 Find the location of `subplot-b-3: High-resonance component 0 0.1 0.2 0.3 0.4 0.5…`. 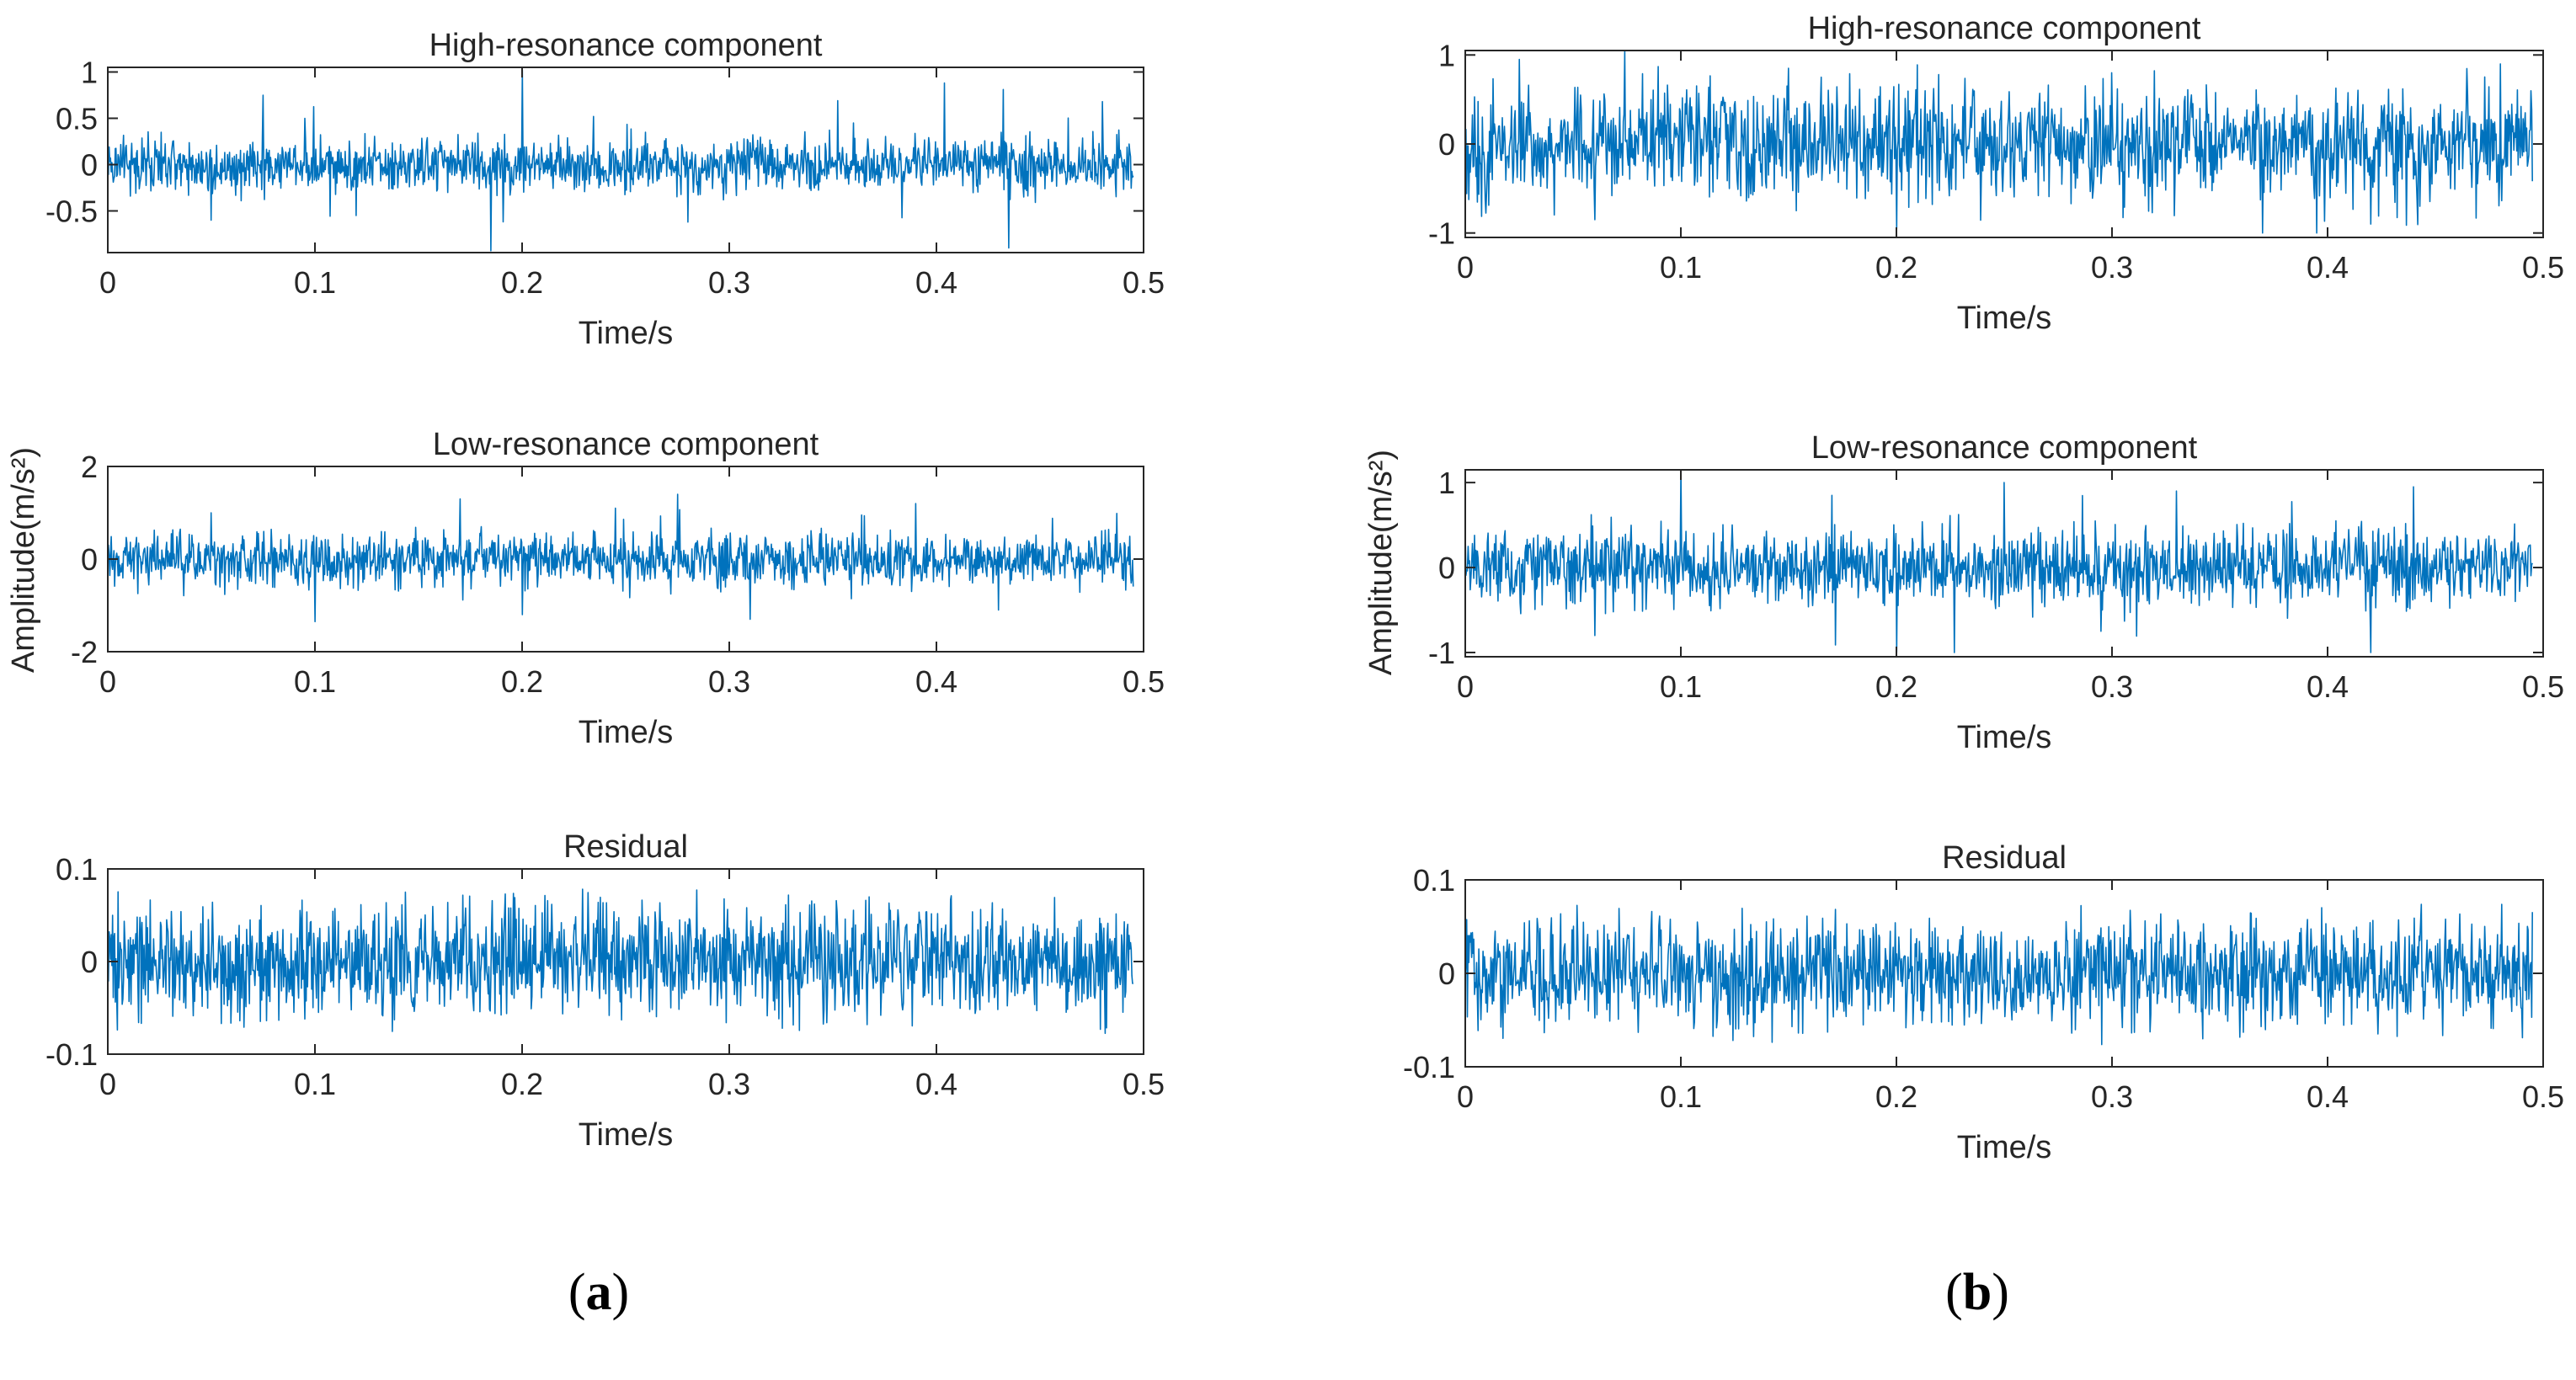

subplot-b-3: High-resonance component 0 0.1 0.2 0.3 0.4 0.5… is located at coordinates (1996, 173).